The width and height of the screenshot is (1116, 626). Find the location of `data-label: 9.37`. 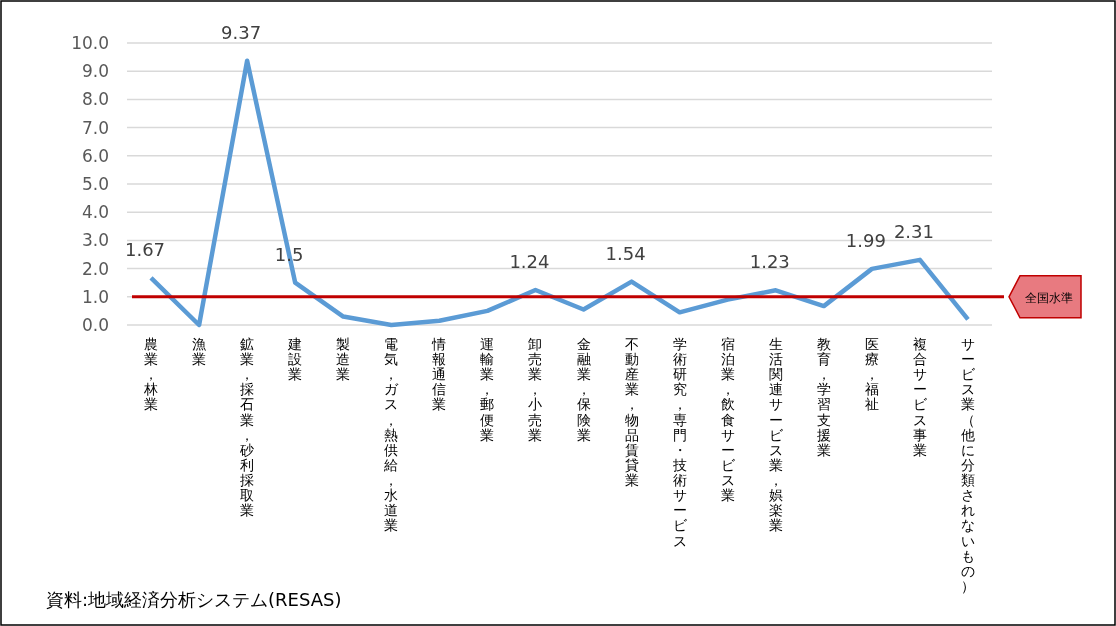

data-label: 9.37 is located at coordinates (241, 32).